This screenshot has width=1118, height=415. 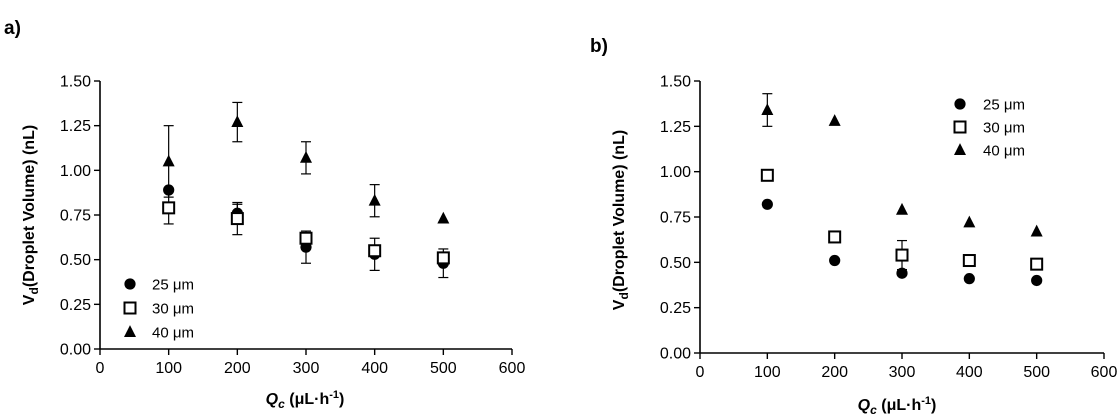 What do you see at coordinates (443, 368) in the screenshot?
I see `panel-a-x-tick-label: 500` at bounding box center [443, 368].